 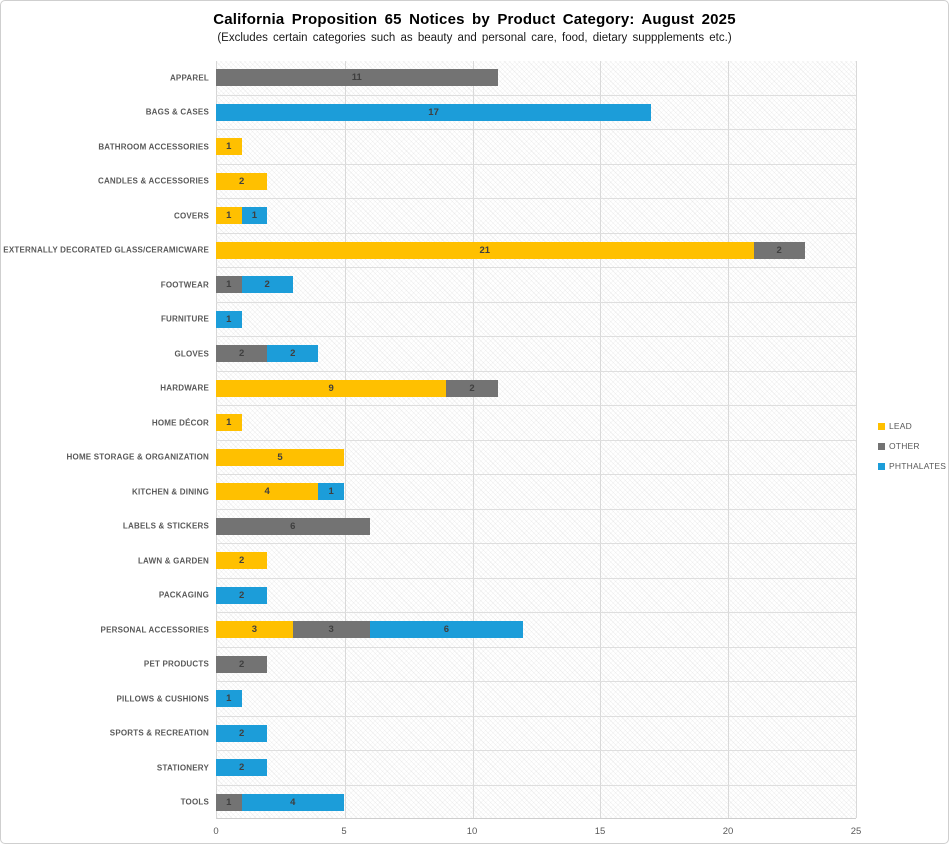 I want to click on category-label: PET PRODUCTS, so click(x=176, y=664).